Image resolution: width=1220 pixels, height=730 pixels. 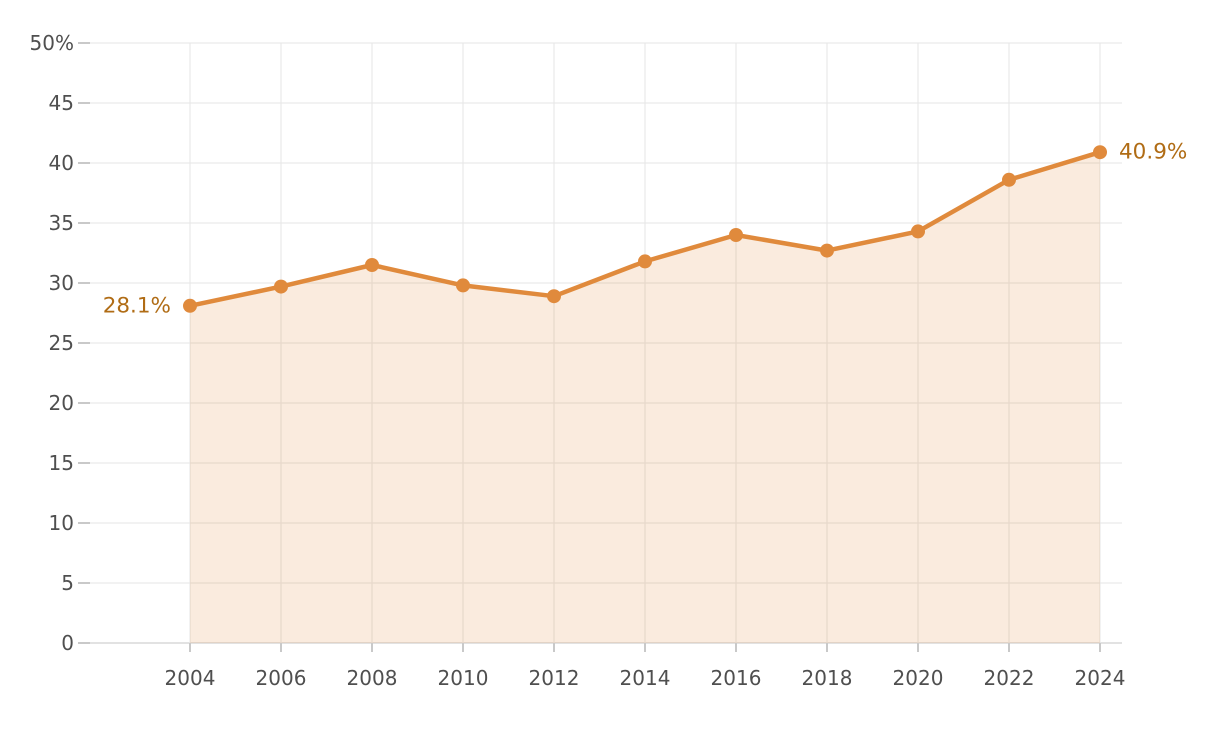 What do you see at coordinates (1100, 678) in the screenshot?
I see `x-axis-tick-label: 2024` at bounding box center [1100, 678].